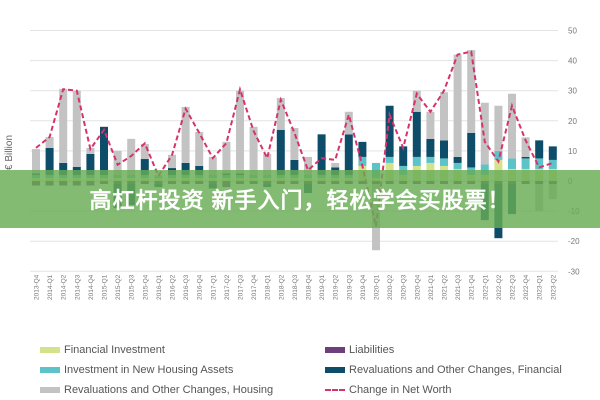 The image size is (600, 400). I want to click on y-tick-label: -20, so click(574, 241).